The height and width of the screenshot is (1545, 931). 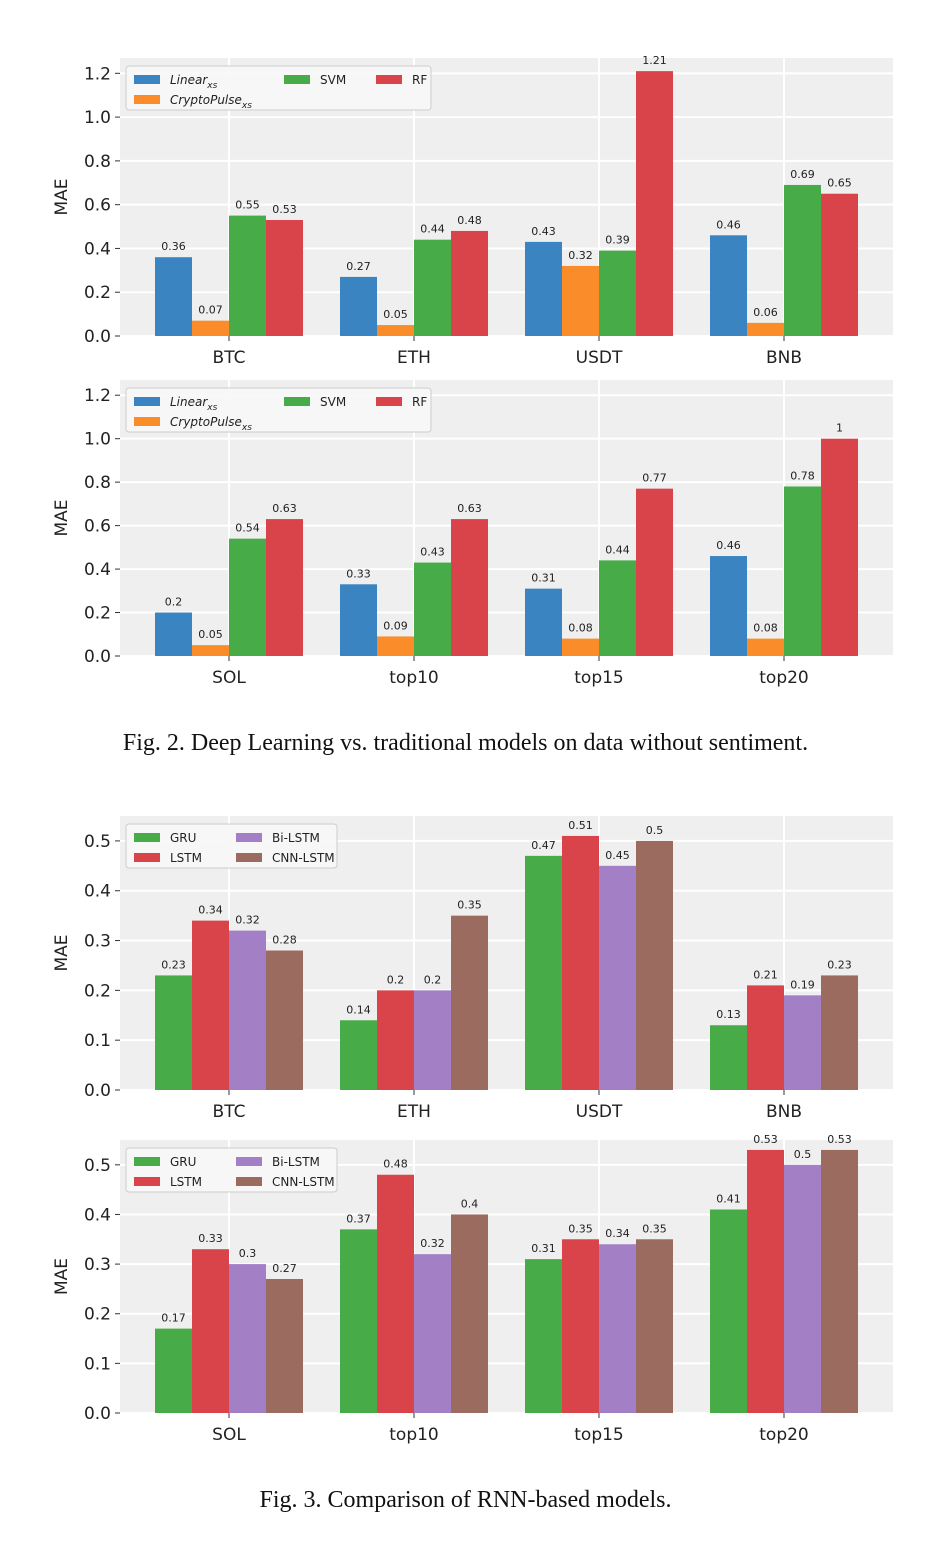 I want to click on data-label: 0.05, so click(x=210, y=634).